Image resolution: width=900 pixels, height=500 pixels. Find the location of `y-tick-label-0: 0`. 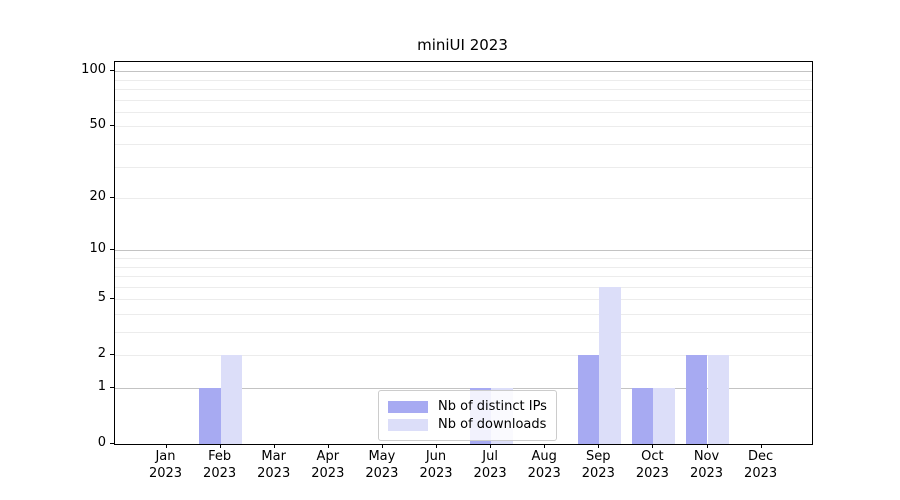

y-tick-label-0: 0 is located at coordinates (101, 442).